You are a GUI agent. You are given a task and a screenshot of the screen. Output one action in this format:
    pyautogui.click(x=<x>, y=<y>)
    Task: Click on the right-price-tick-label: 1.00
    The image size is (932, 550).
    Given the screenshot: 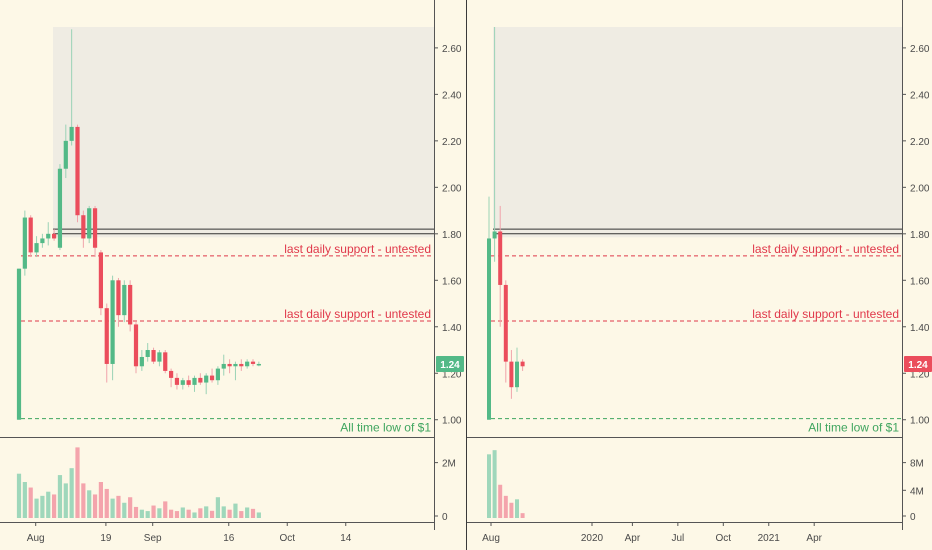 What is the action you would take?
    pyautogui.click(x=920, y=421)
    